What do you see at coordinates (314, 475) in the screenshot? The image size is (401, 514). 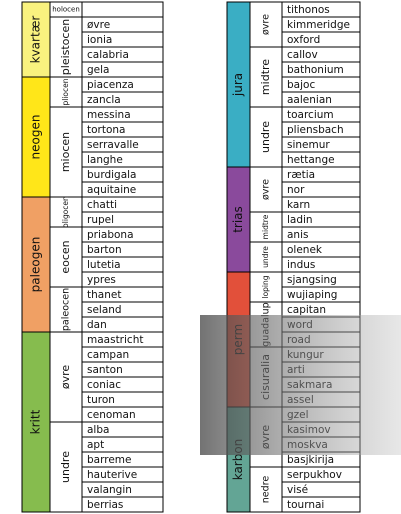 I see `stage-label: serpukhov` at bounding box center [314, 475].